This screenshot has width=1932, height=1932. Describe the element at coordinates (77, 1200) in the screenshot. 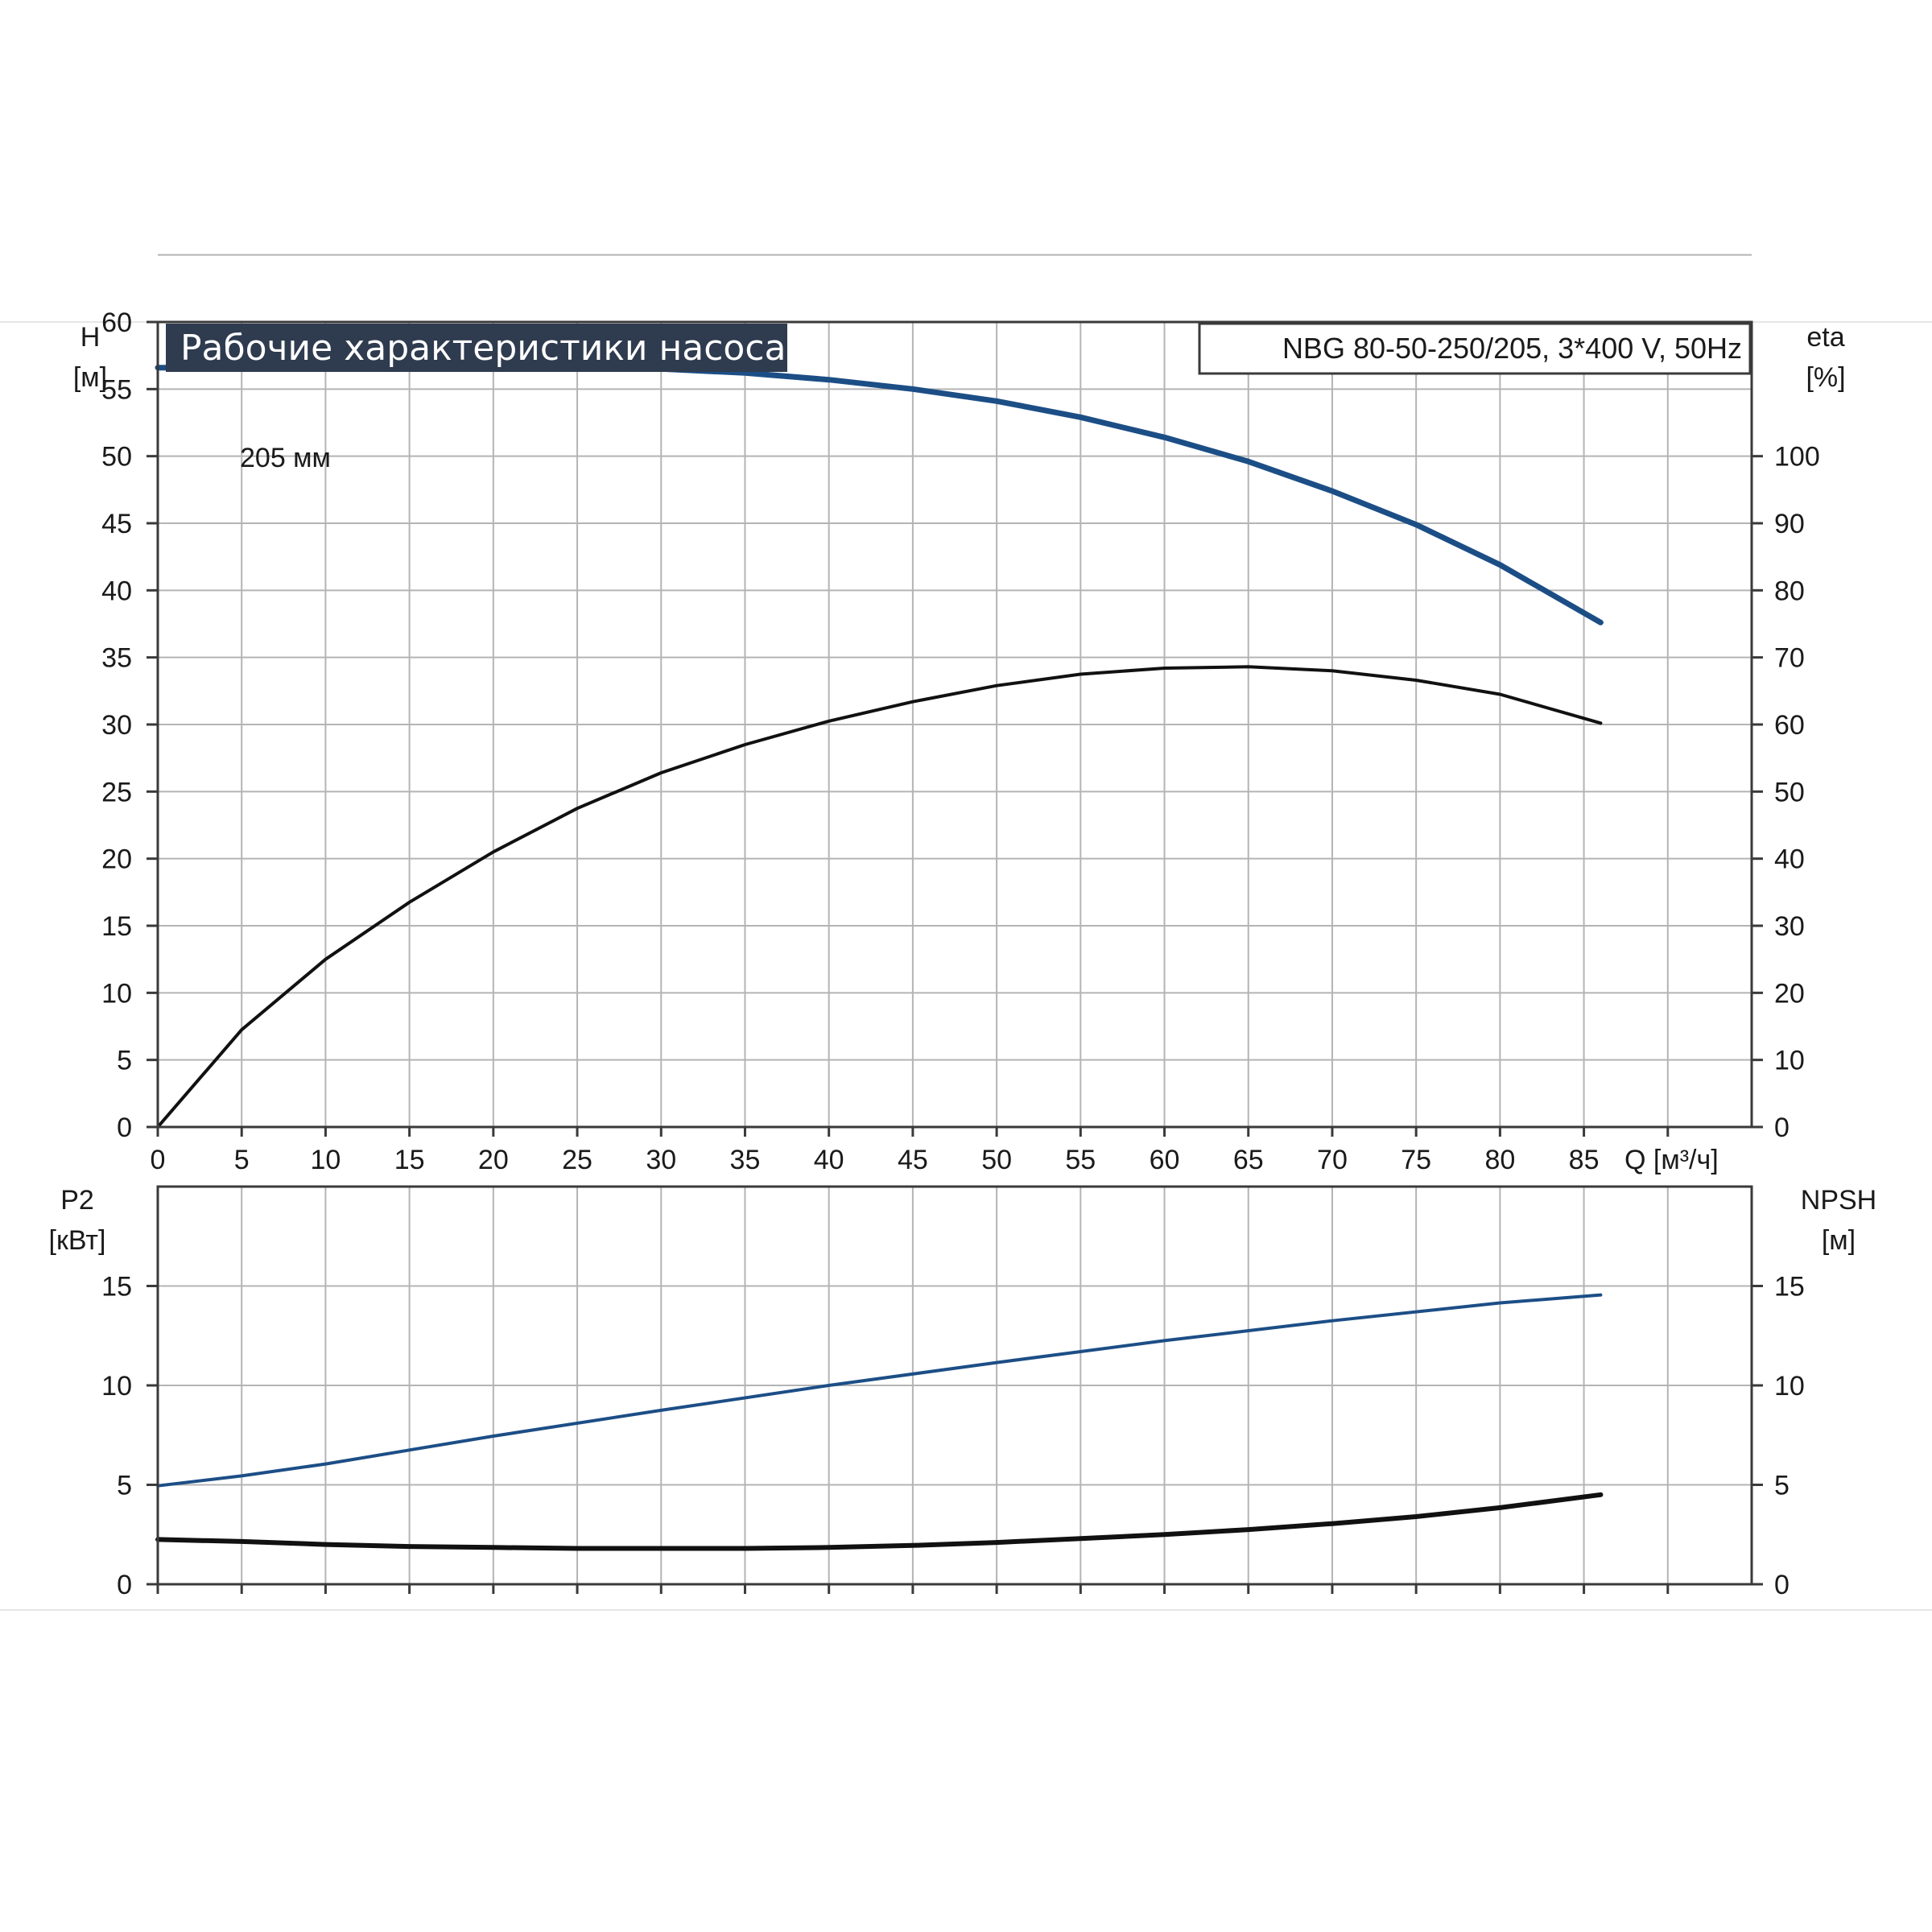

I see `y-left-title-bottom: P2` at that location.